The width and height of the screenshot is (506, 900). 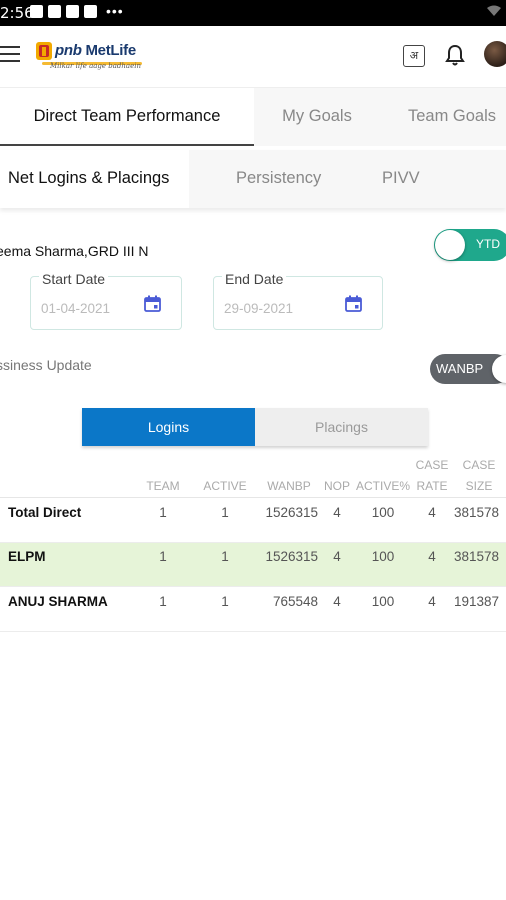 What do you see at coordinates (401, 178) in the screenshot?
I see `tab-pivv: PIVV` at bounding box center [401, 178].